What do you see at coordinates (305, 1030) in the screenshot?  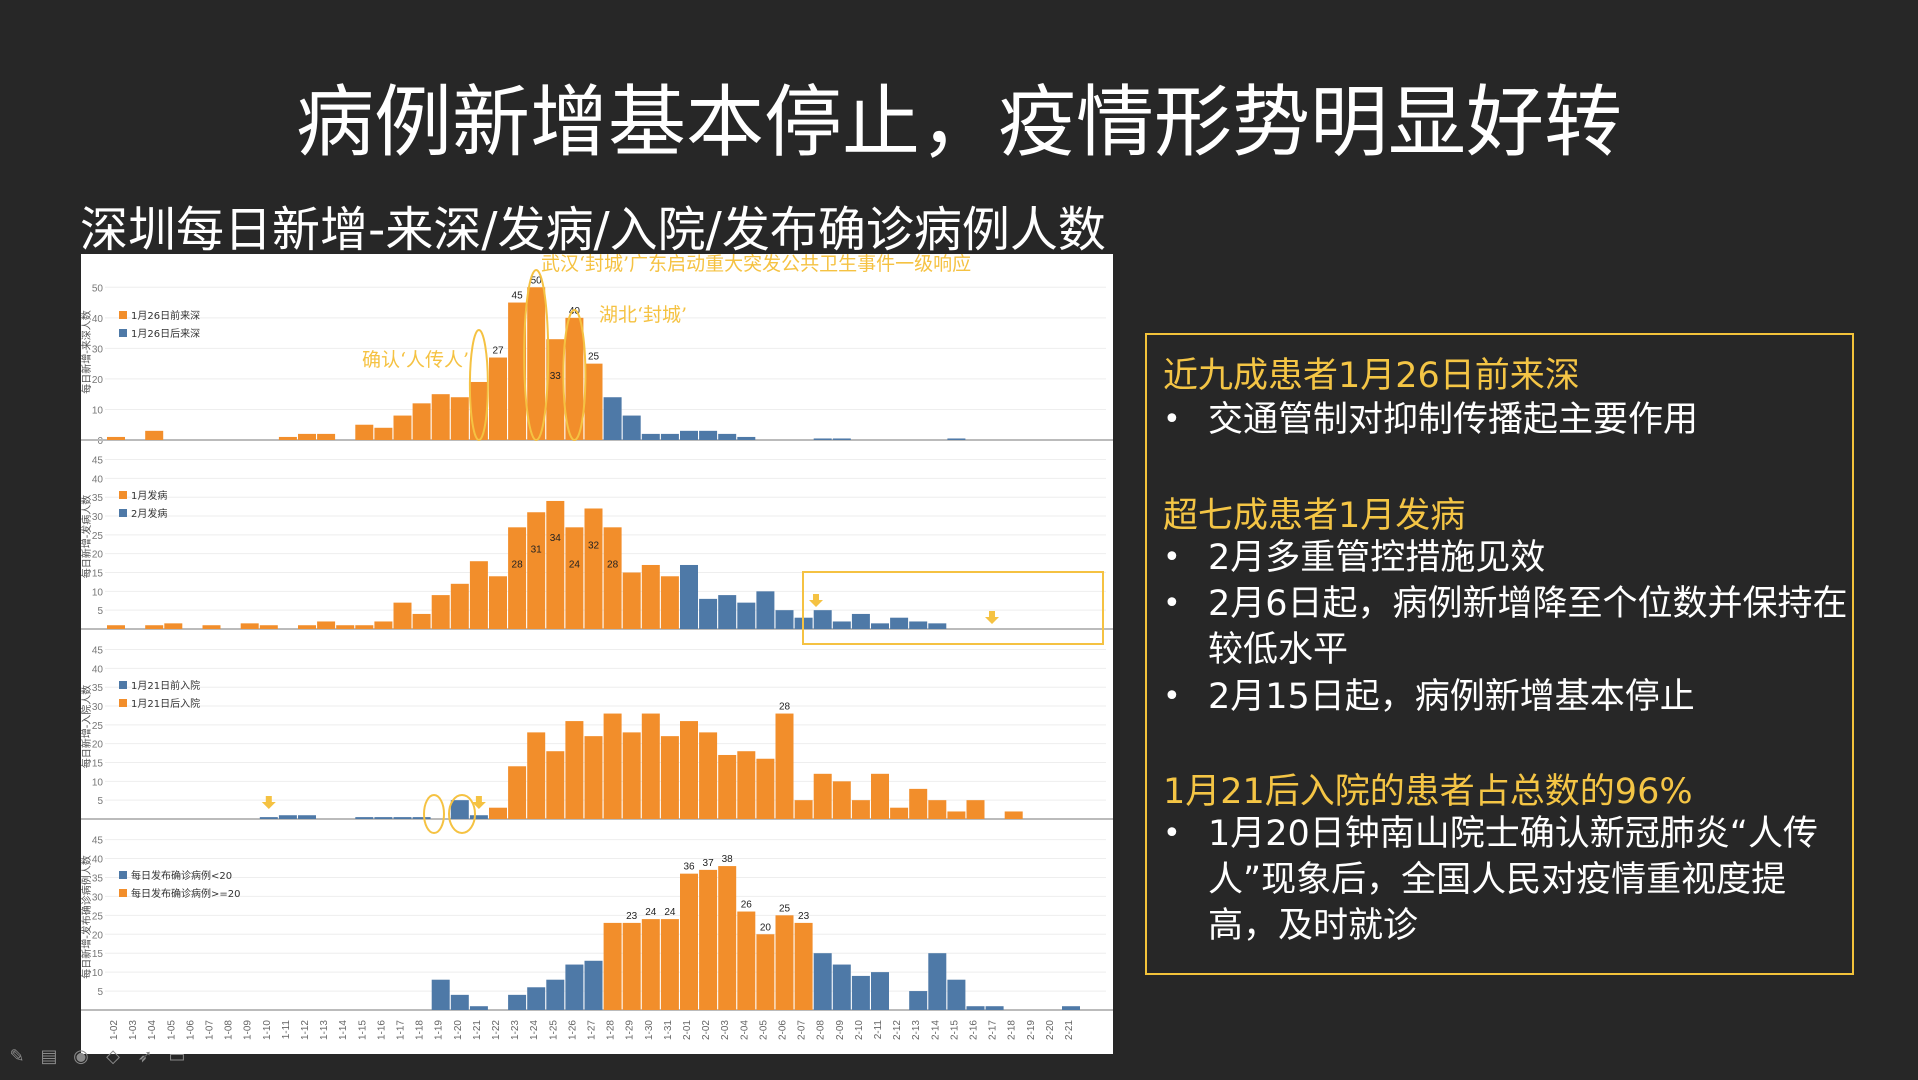 I see `x-tick-label: 1-12` at bounding box center [305, 1030].